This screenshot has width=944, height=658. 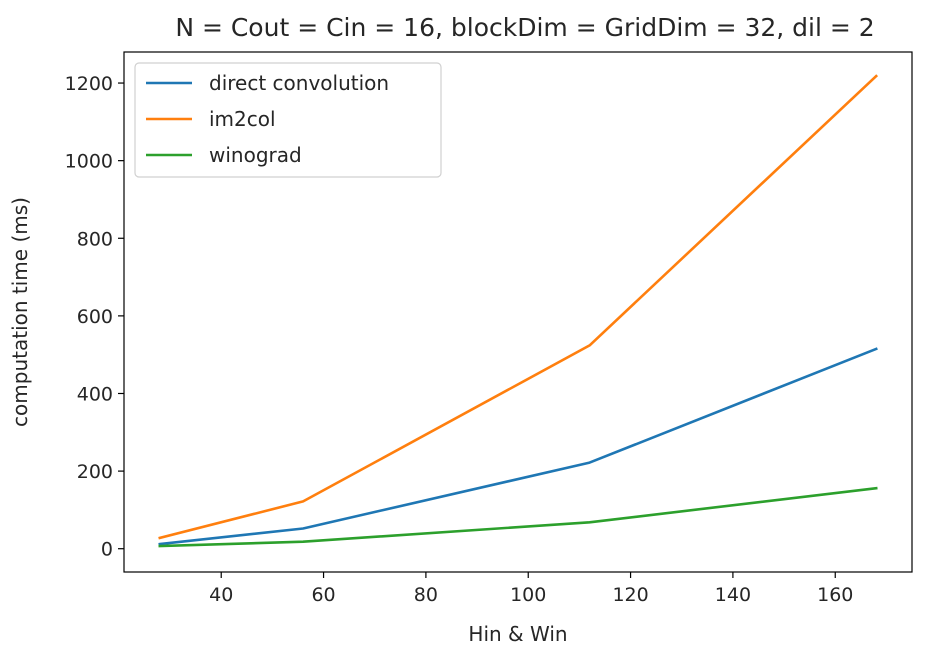 I want to click on x-tick-label: 140, so click(x=733, y=595).